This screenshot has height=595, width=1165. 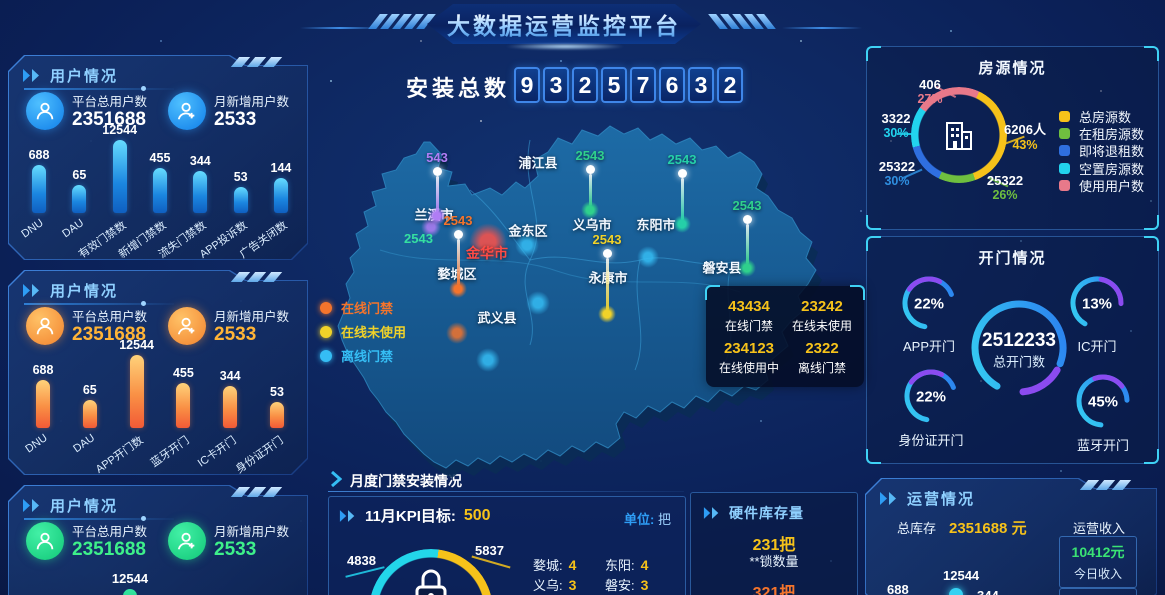 I want to click on city-kpi-item: 义乌: 3, so click(x=555, y=585).